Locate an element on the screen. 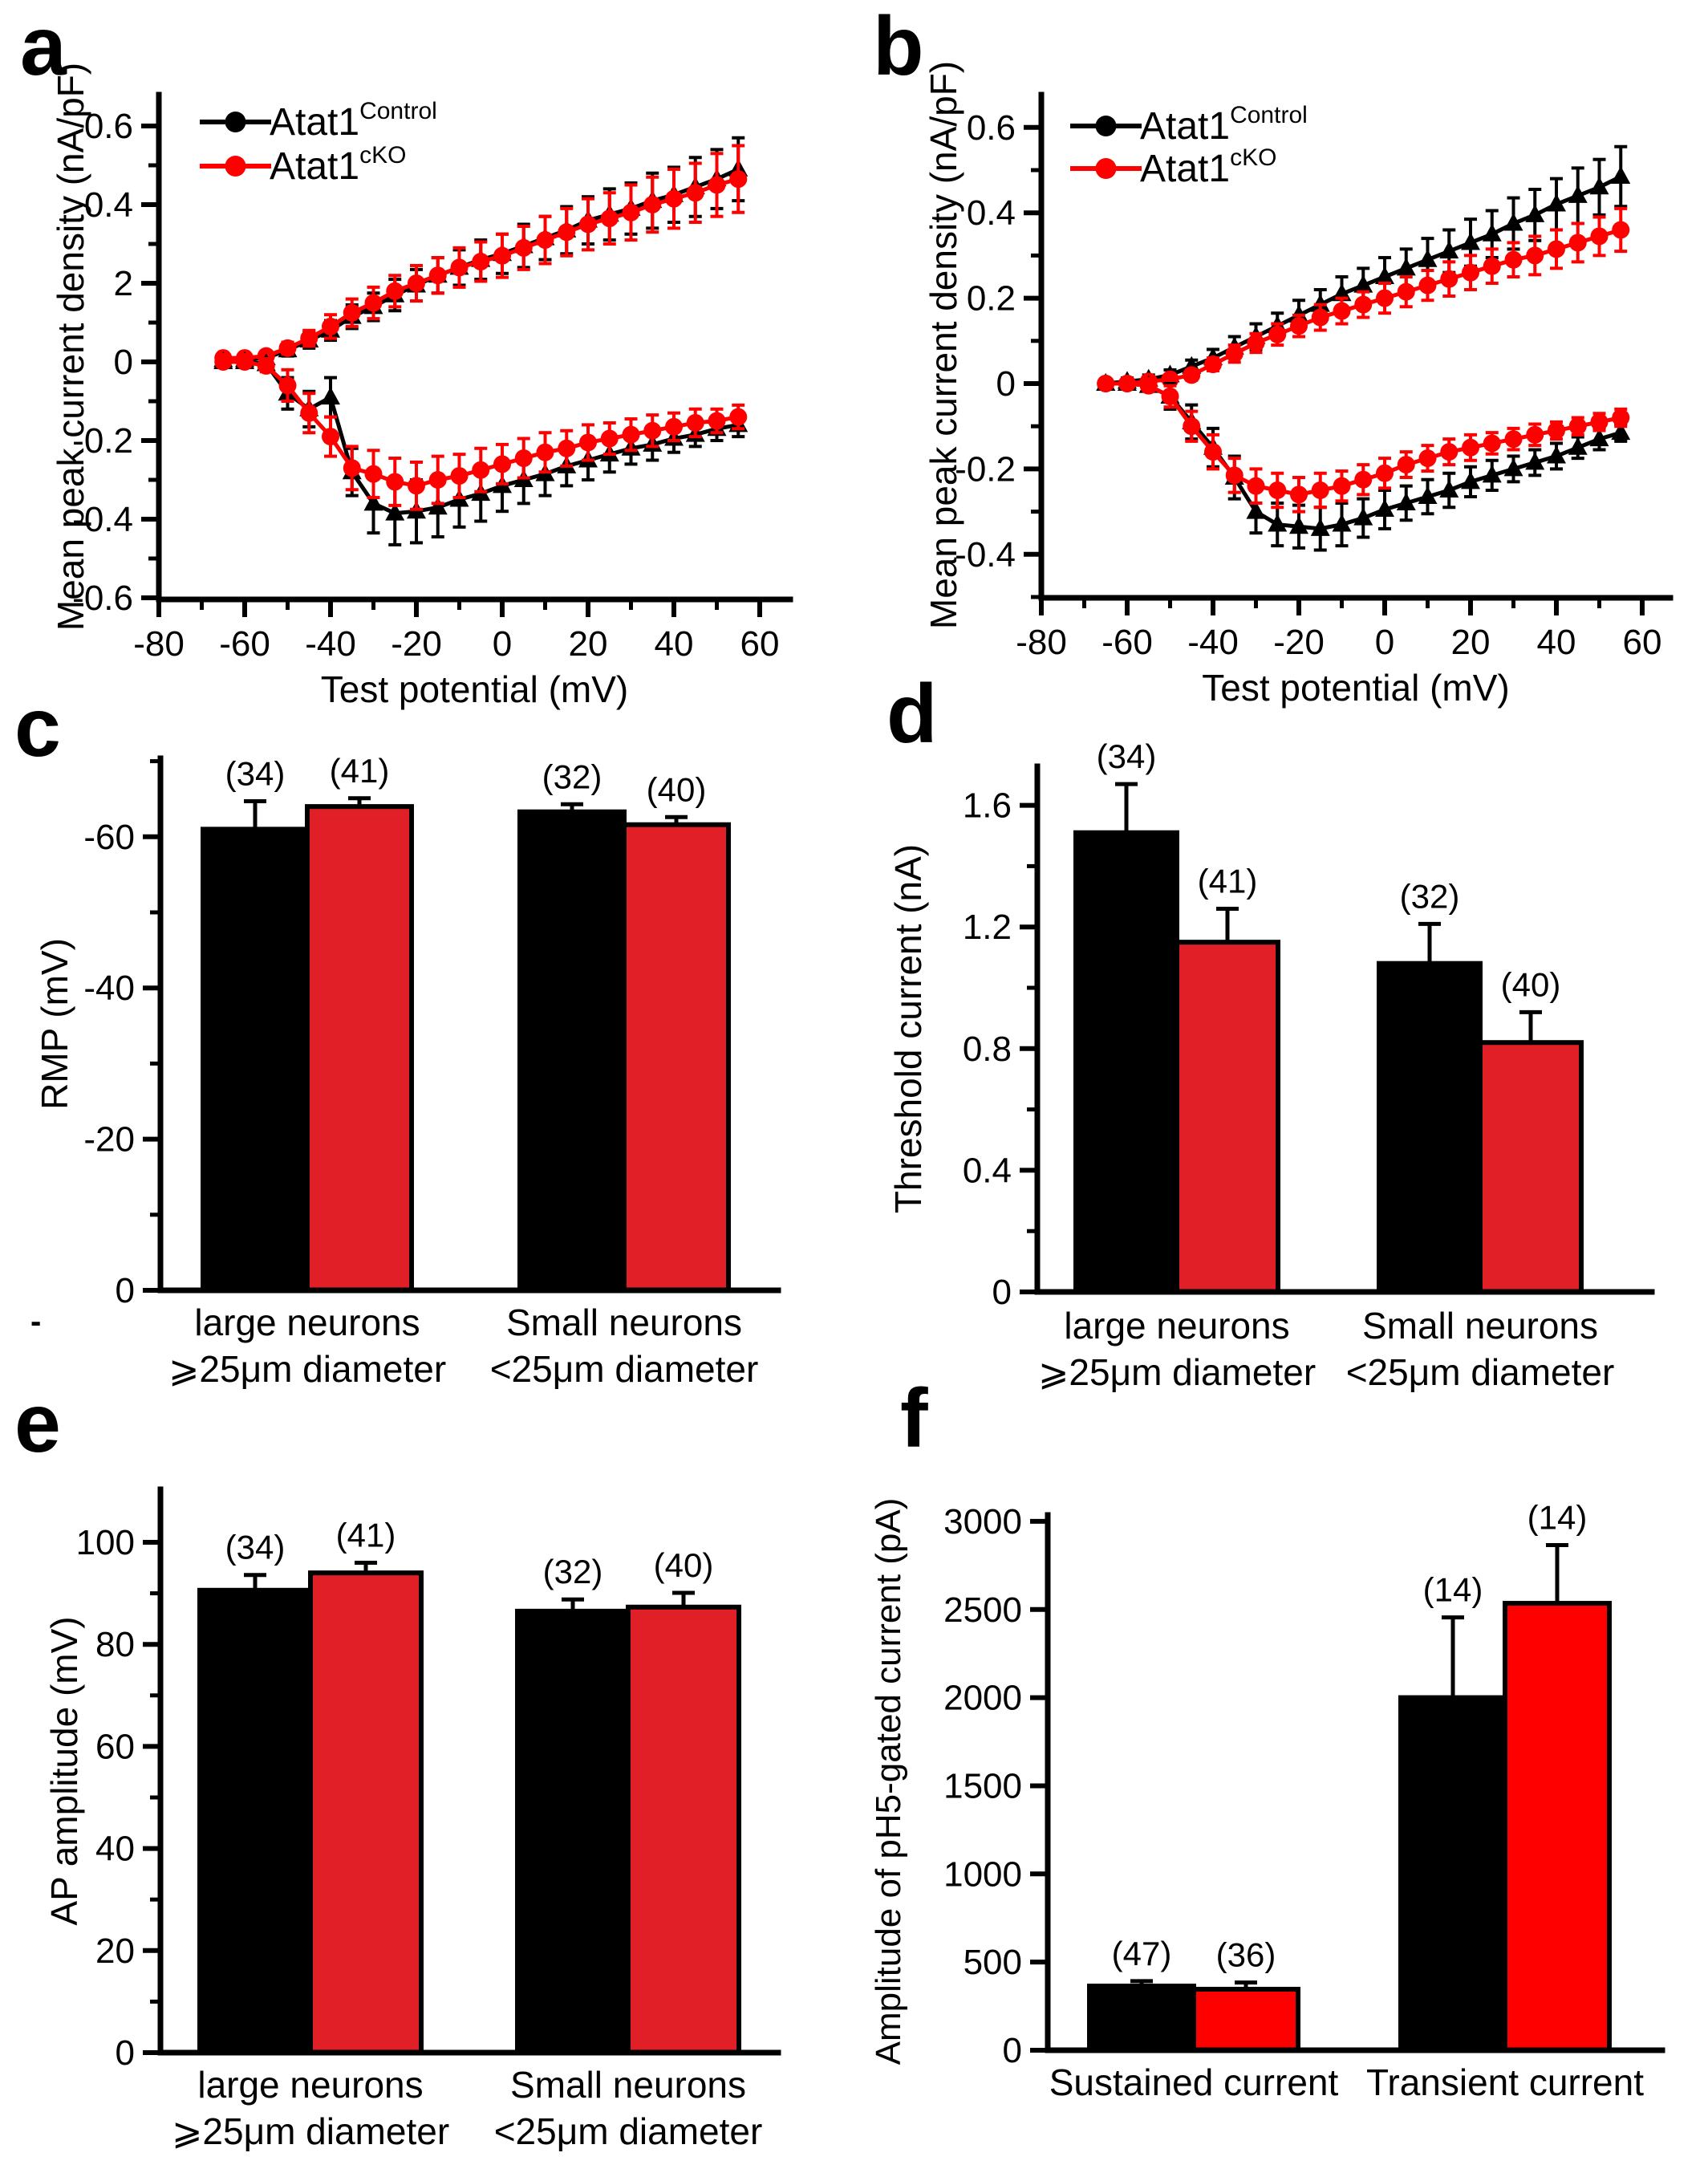  stray-dash-mark: - is located at coordinates (36, 1321).